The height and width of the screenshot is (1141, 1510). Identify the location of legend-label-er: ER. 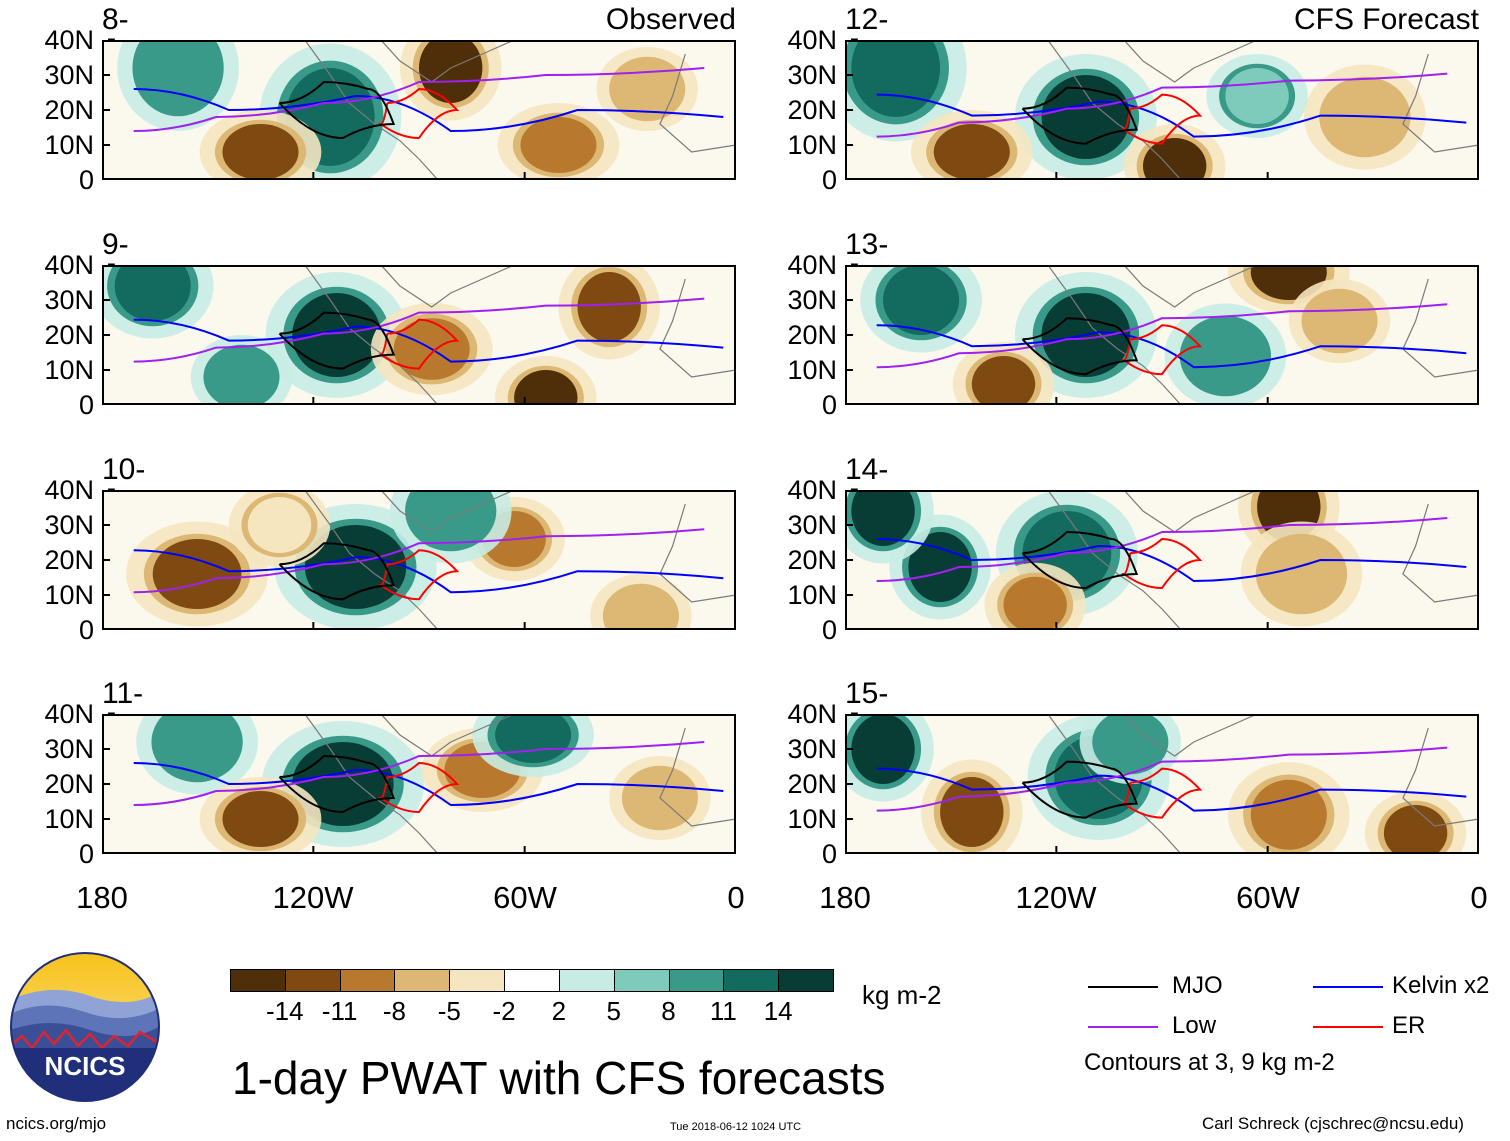
(1409, 1025).